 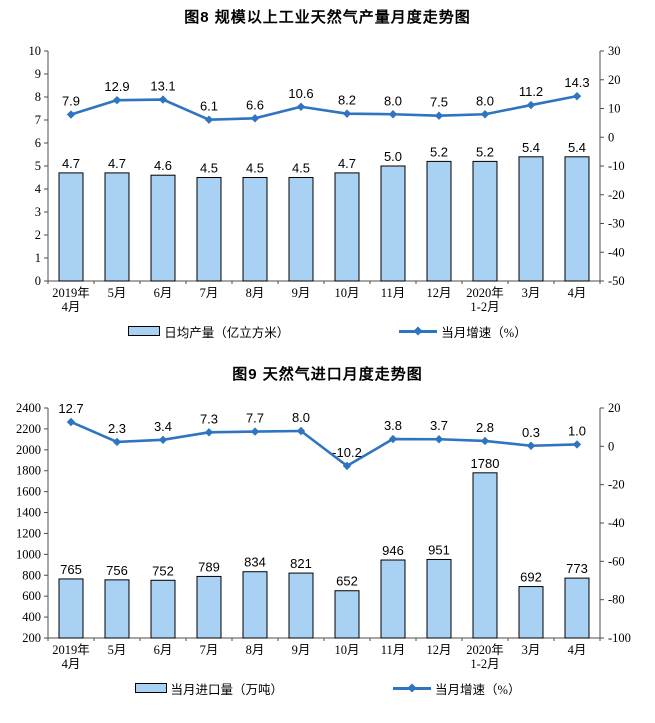 What do you see at coordinates (347, 100) in the screenshot?
I see `line-value-label: 8.2` at bounding box center [347, 100].